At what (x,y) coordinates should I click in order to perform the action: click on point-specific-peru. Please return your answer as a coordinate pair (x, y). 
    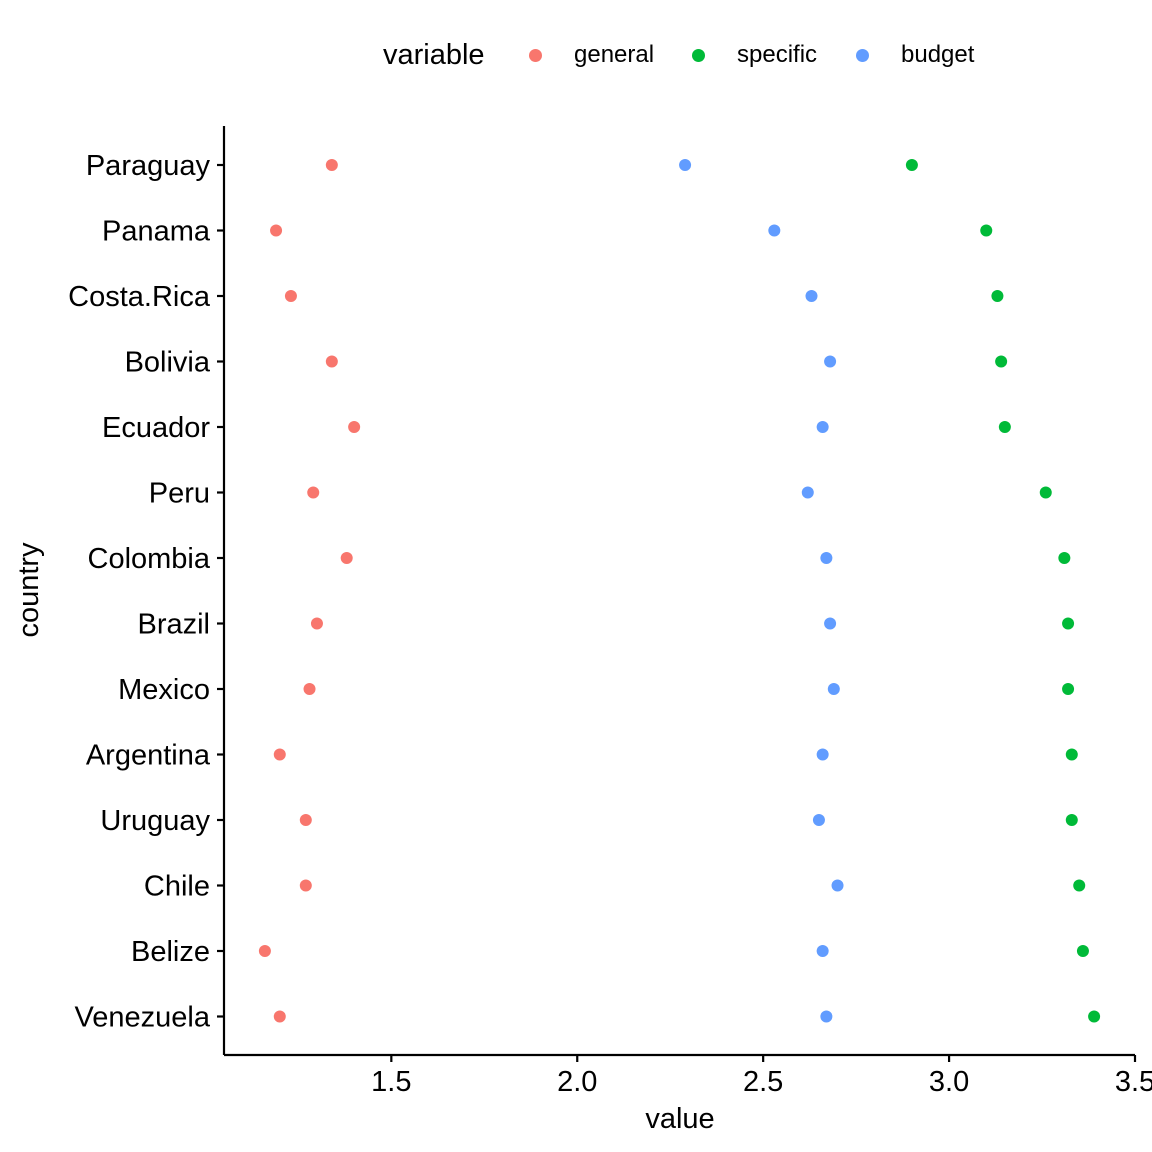
    Looking at the image, I should click on (1045, 492).